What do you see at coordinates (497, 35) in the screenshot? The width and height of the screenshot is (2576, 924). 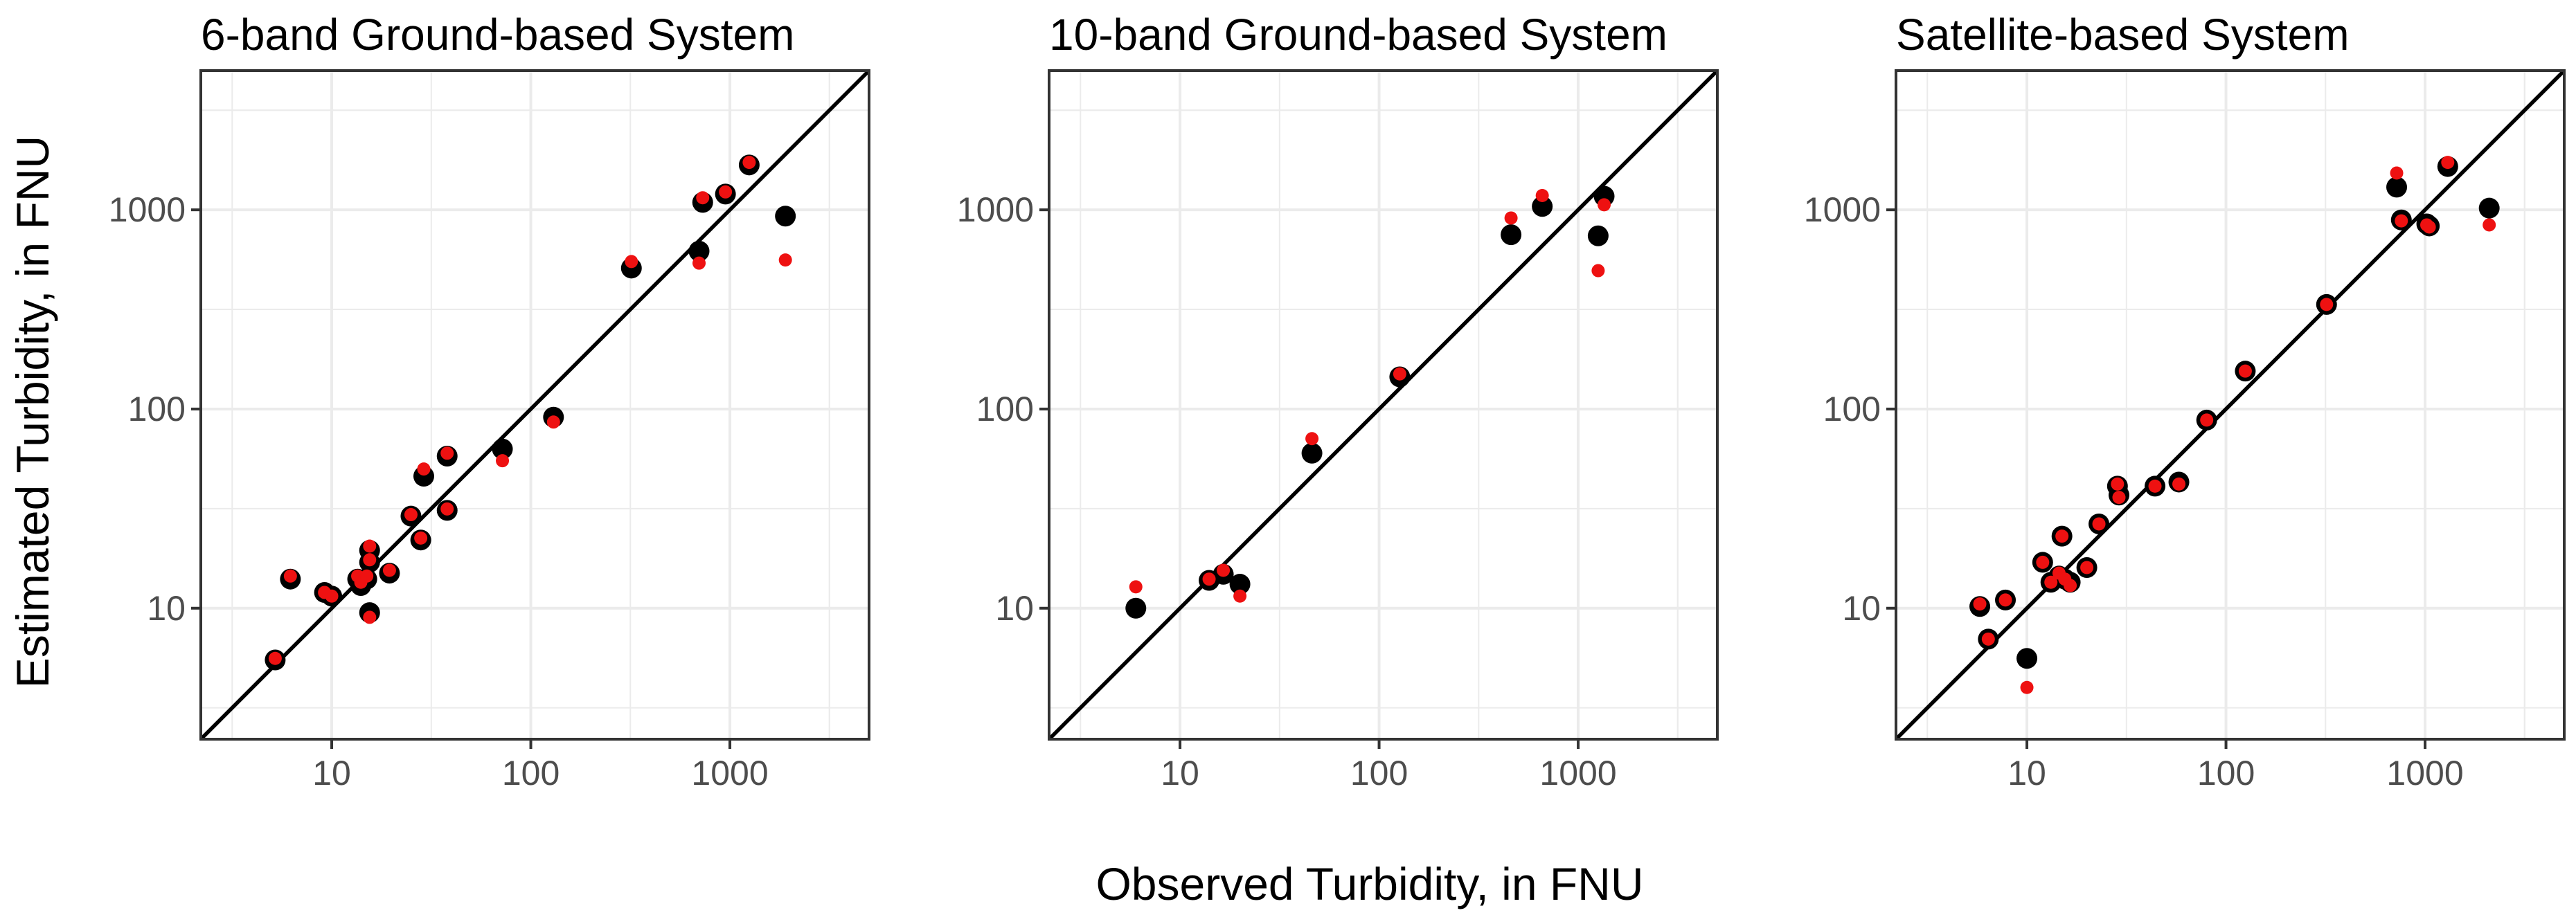 I see `panel-title: 6-band Ground-based System` at bounding box center [497, 35].